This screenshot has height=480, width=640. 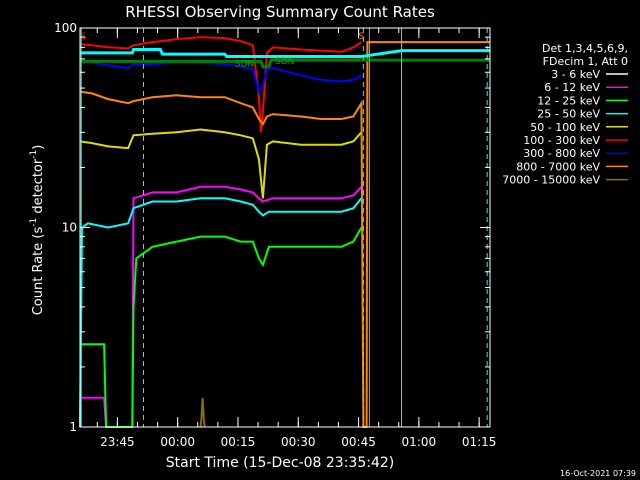 I want to click on footer-date: 16-Oct-2021 07:39, so click(x=598, y=473).